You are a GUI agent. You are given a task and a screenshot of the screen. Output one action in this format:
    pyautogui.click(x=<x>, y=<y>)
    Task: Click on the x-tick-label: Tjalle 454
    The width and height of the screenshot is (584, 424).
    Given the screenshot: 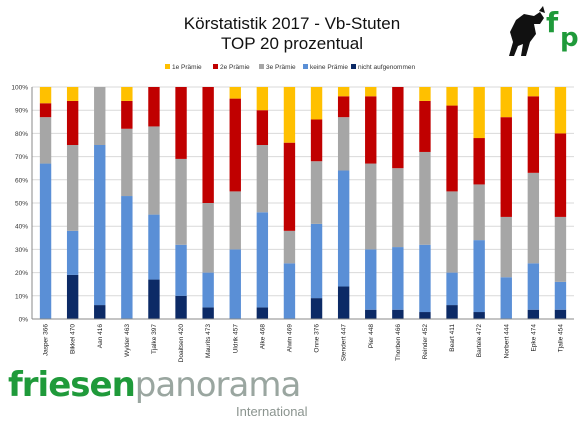 What is the action you would take?
    pyautogui.click(x=560, y=338)
    